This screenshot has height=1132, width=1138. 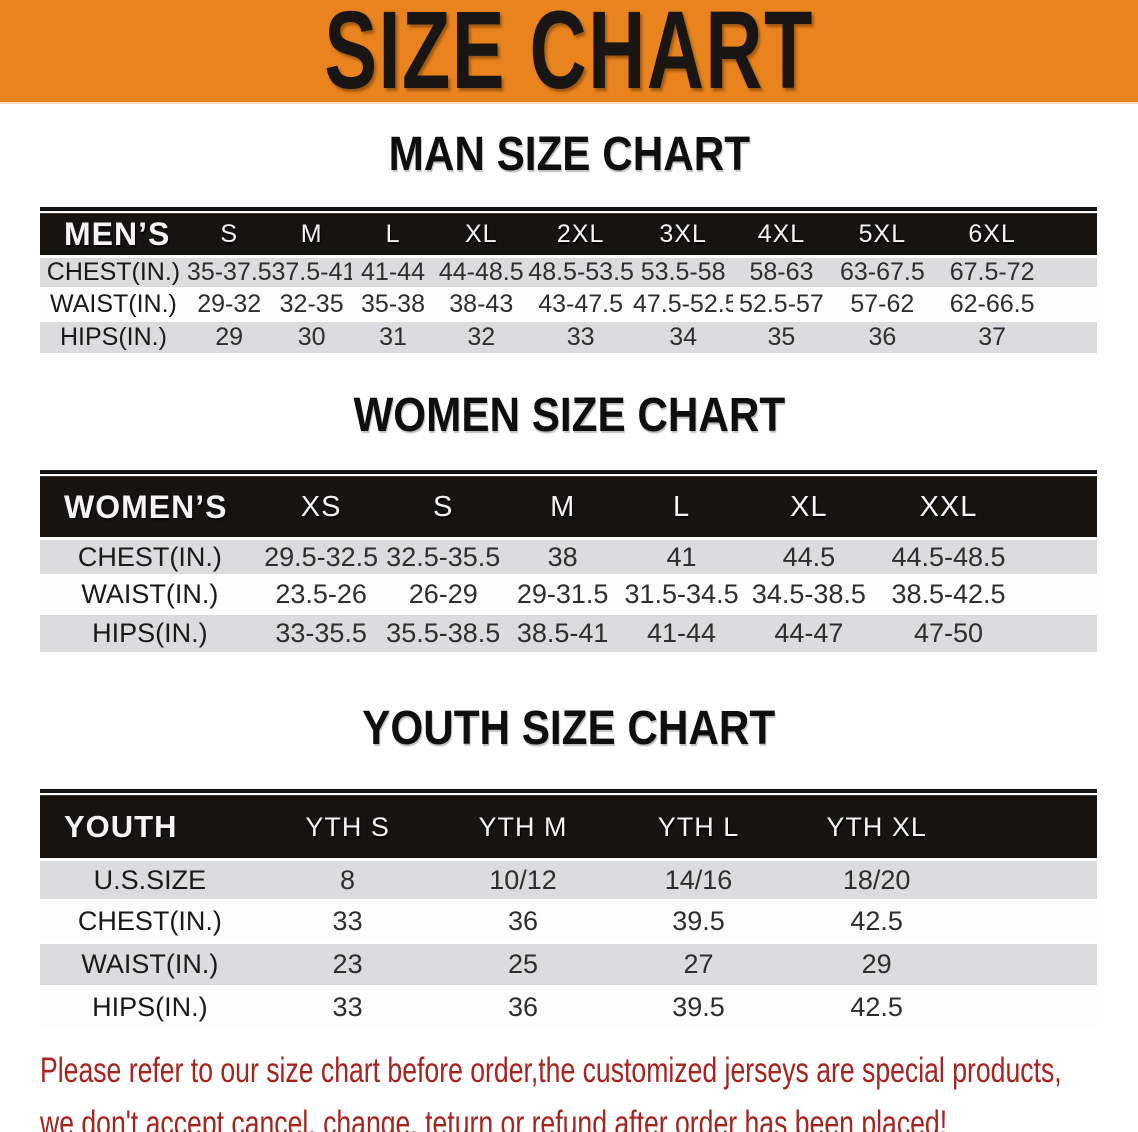 I want to click on size-value: 48.5-53.5, so click(x=580, y=272).